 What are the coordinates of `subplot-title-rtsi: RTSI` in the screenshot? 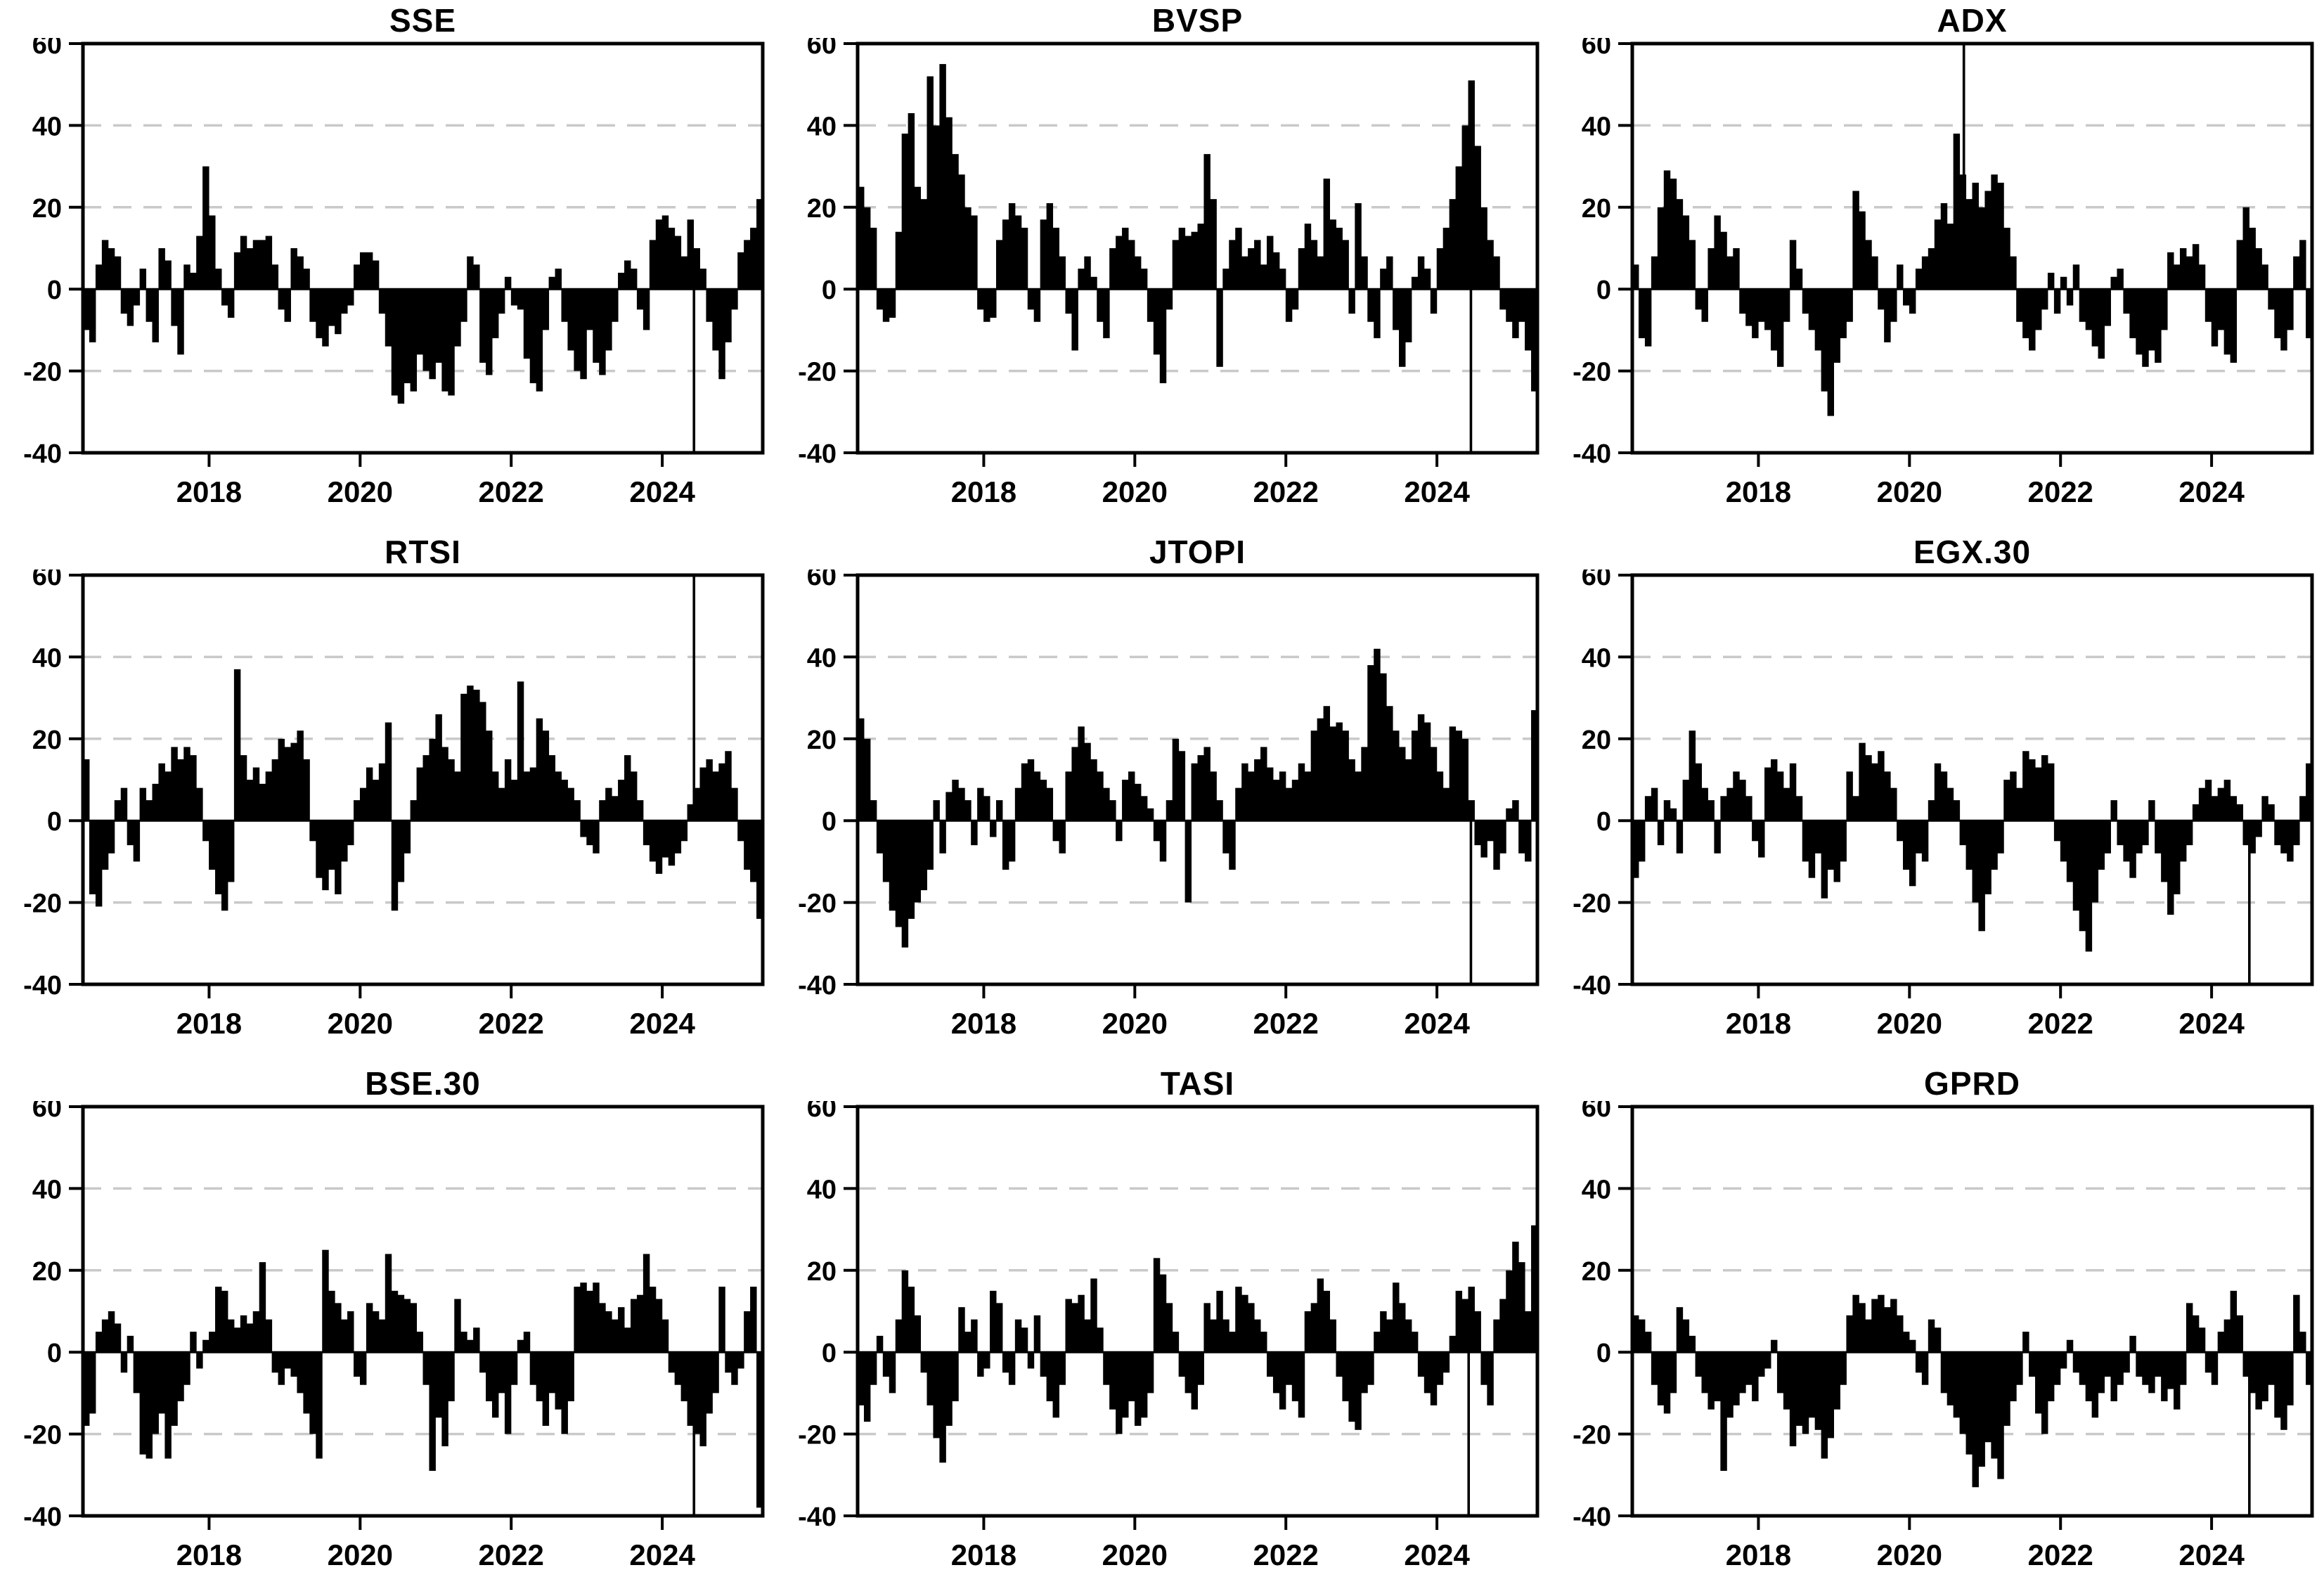 It's located at (423, 552).